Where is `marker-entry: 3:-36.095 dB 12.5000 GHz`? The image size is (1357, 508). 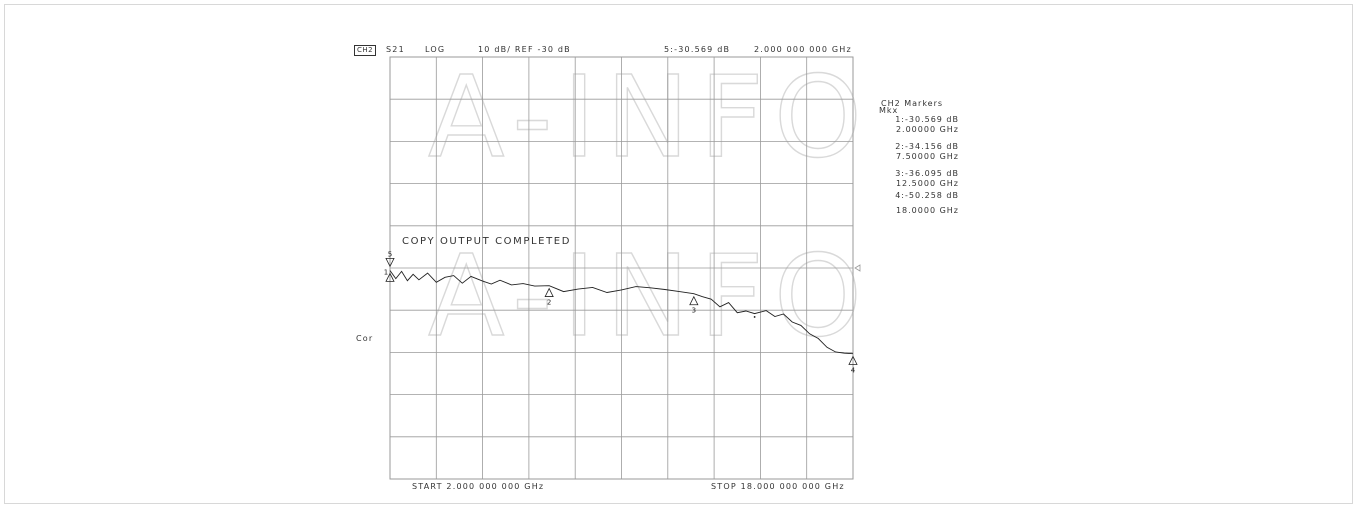
marker-entry: 3:-36.095 dB 12.5000 GHz is located at coordinates (919, 178).